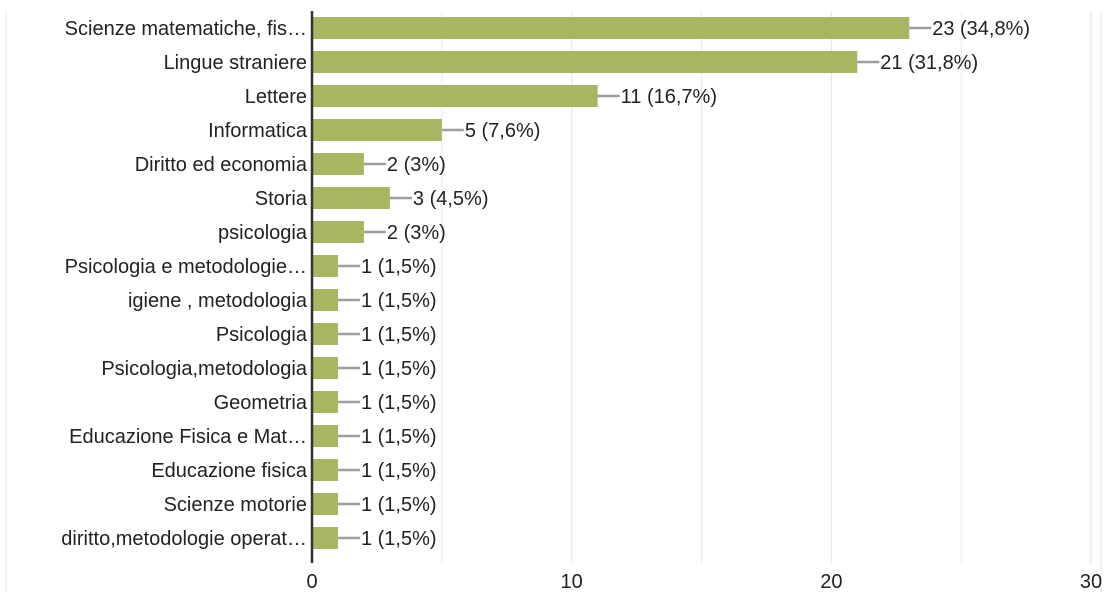 This screenshot has height=592, width=1107. What do you see at coordinates (262, 335) in the screenshot?
I see `category-label: Psicologia` at bounding box center [262, 335].